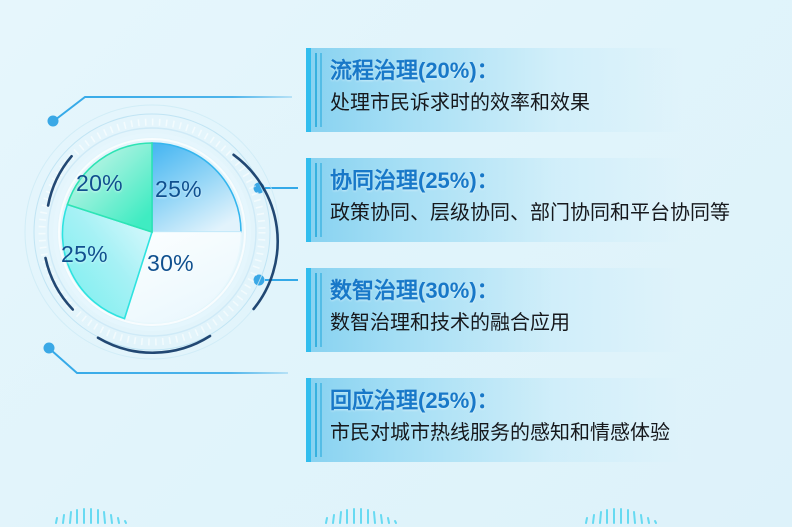  I want to click on pie-slice-blue, so click(196, 187).